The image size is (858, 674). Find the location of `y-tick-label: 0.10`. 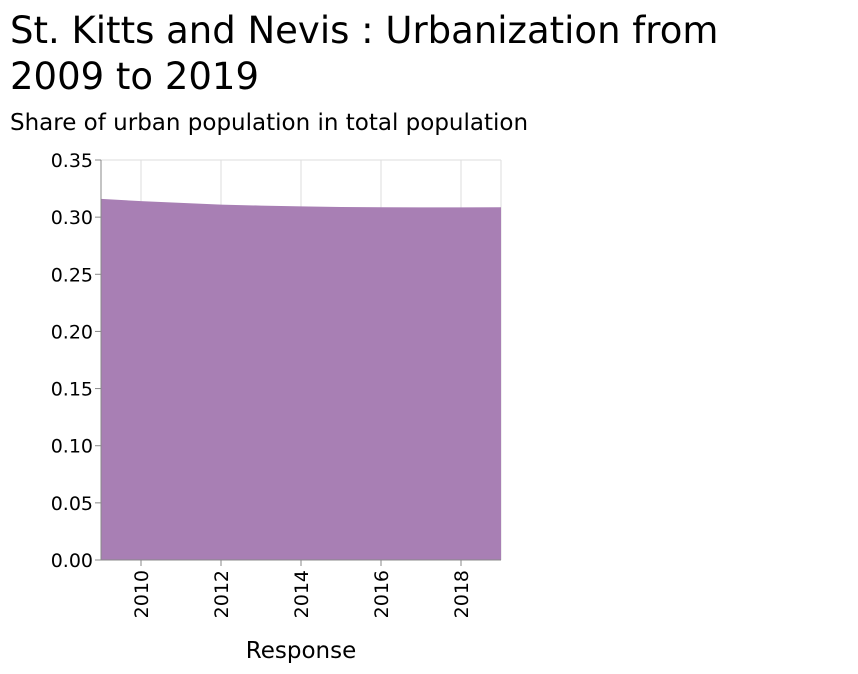

y-tick-label: 0.10 is located at coordinates (72, 447).